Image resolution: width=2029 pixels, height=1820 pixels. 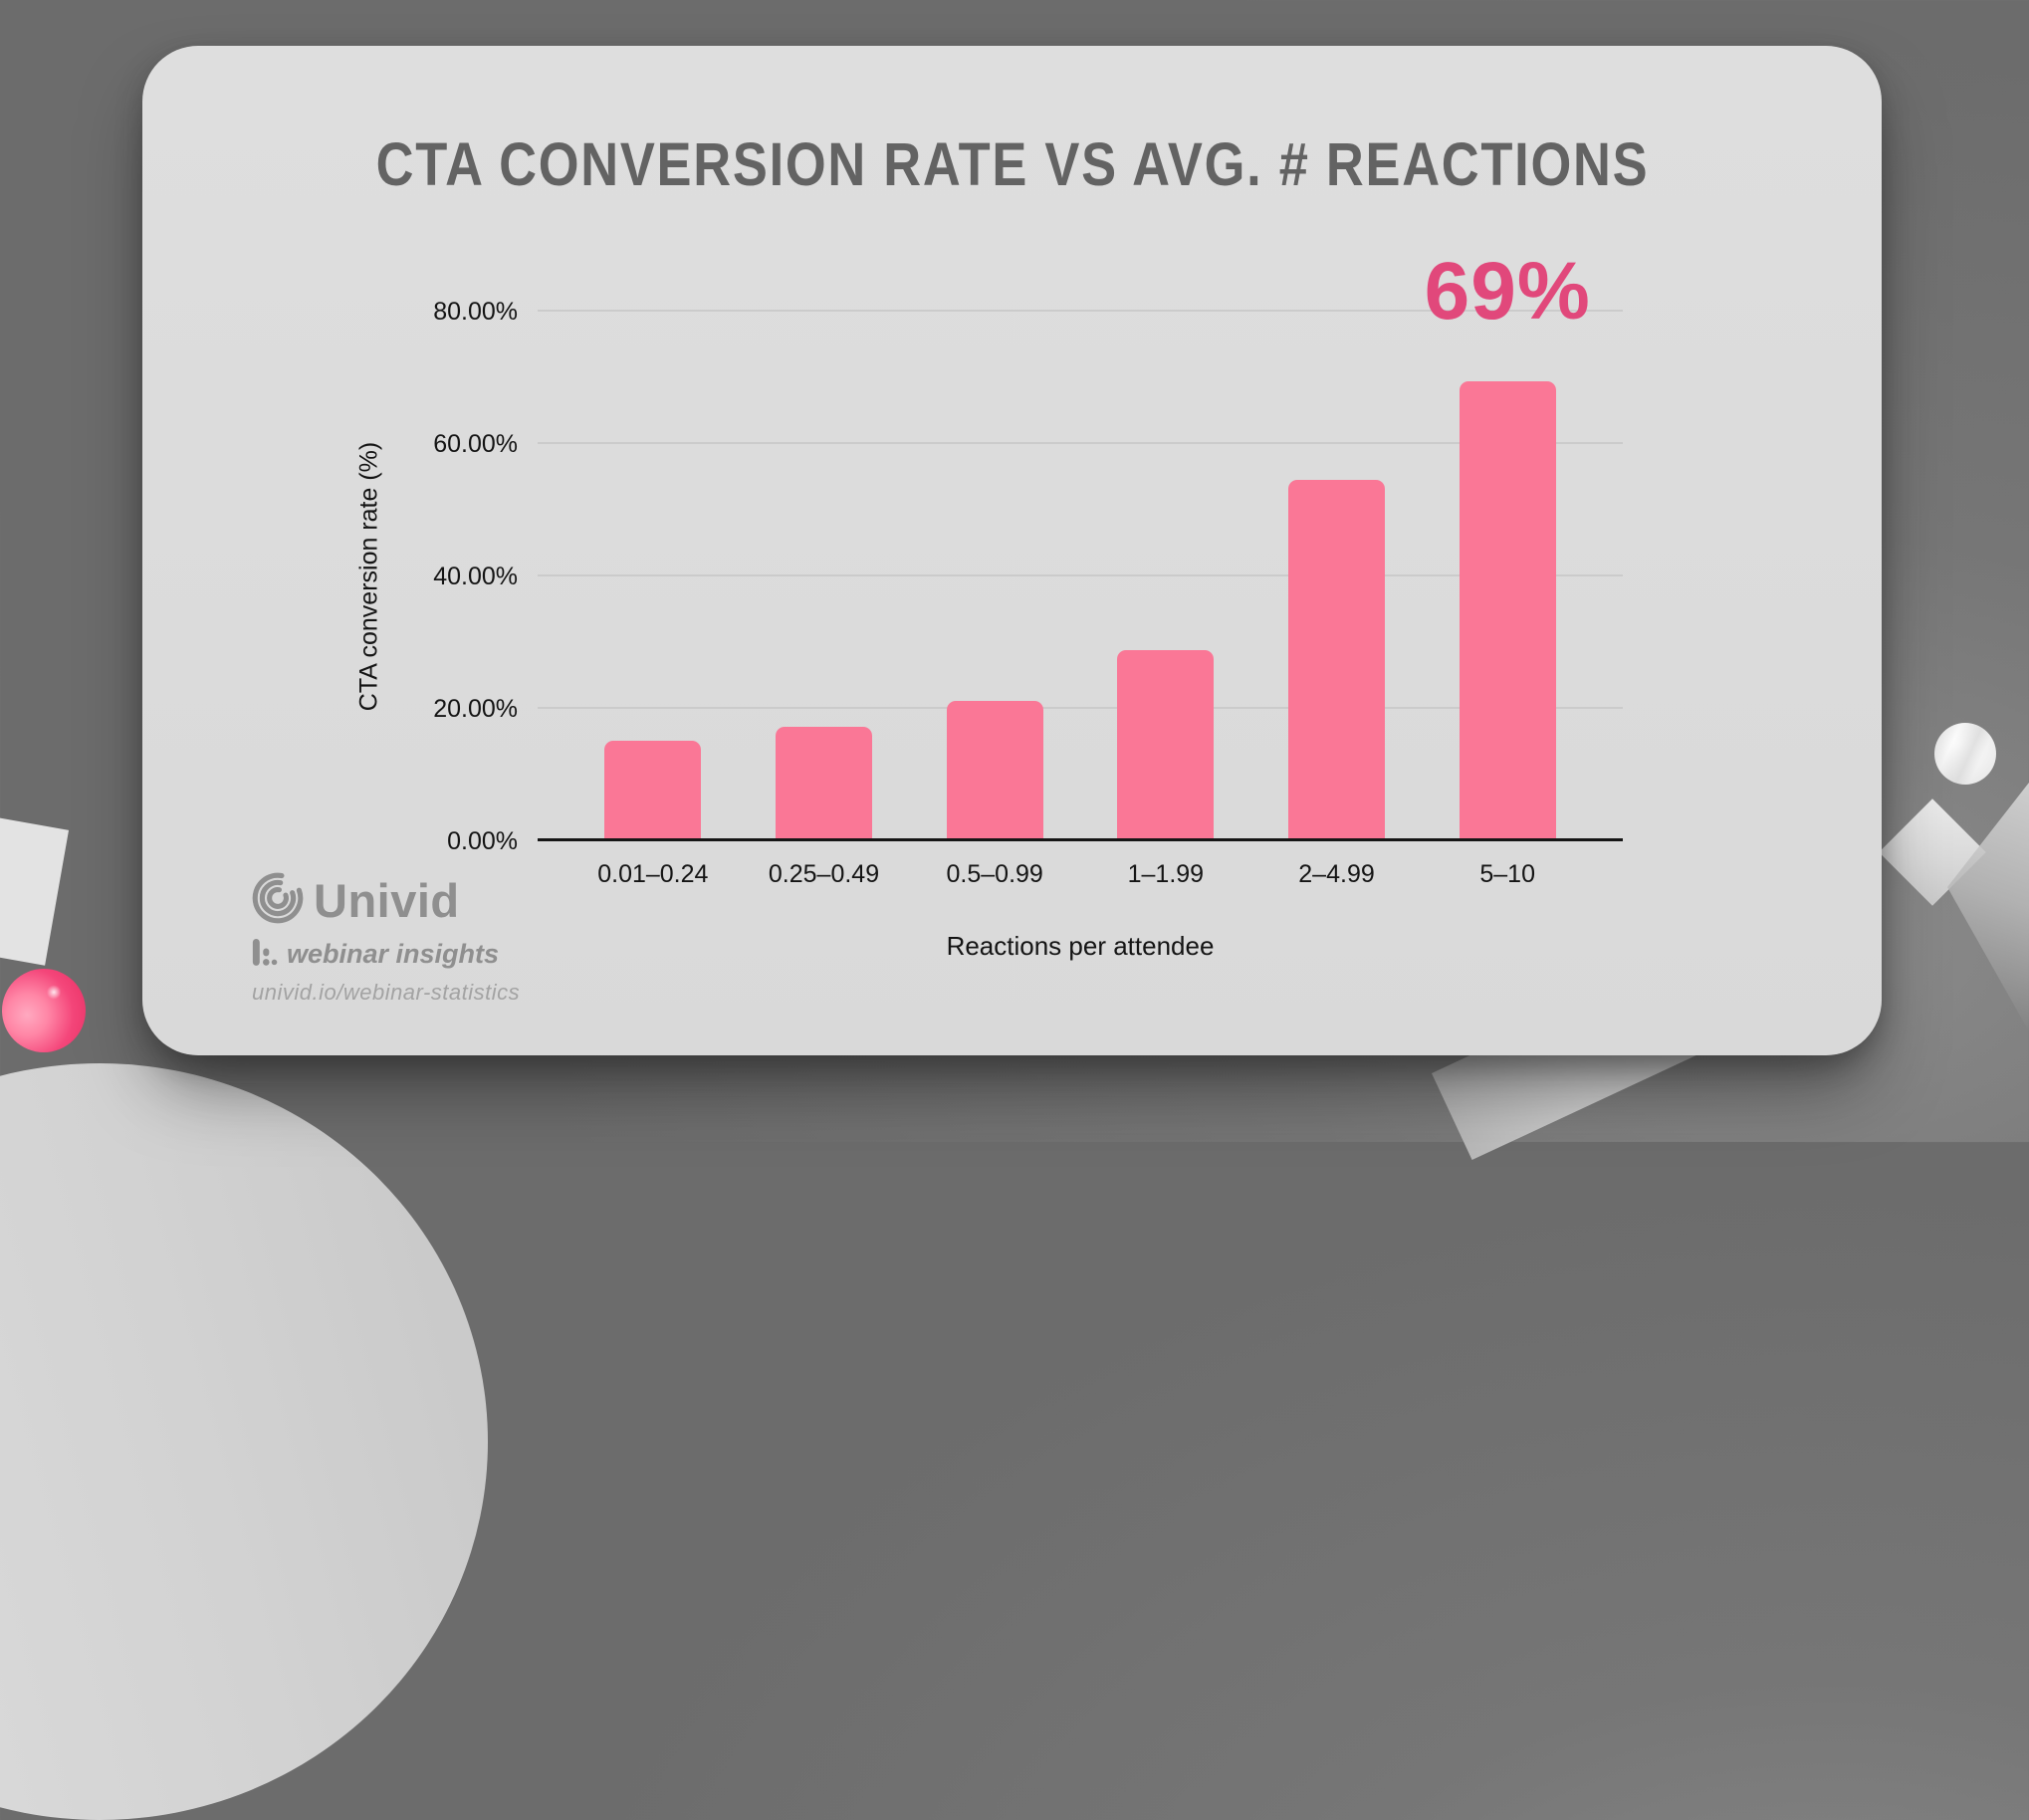 What do you see at coordinates (1507, 609) in the screenshot?
I see `bar-5–10` at bounding box center [1507, 609].